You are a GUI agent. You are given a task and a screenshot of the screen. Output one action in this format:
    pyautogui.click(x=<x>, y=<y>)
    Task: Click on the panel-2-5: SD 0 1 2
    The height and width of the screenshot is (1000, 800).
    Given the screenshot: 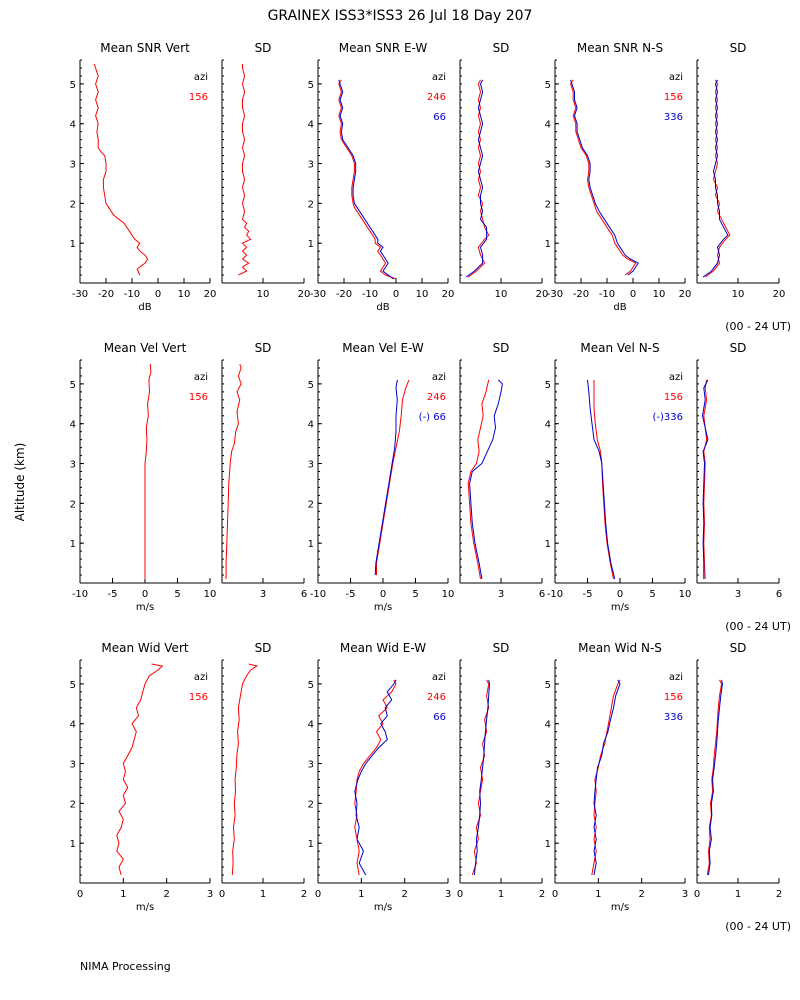 What is the action you would take?
    pyautogui.click(x=738, y=770)
    